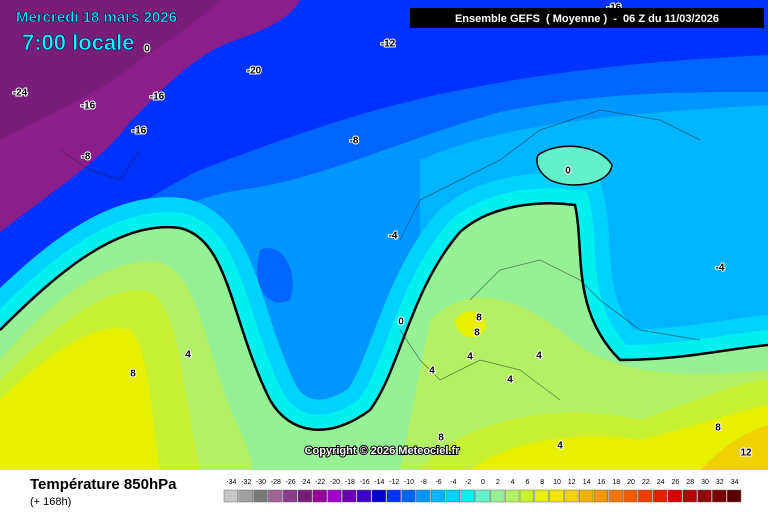 The image size is (768, 512). Describe the element at coordinates (20, 93) in the screenshot. I see `contour-label: -24` at that location.